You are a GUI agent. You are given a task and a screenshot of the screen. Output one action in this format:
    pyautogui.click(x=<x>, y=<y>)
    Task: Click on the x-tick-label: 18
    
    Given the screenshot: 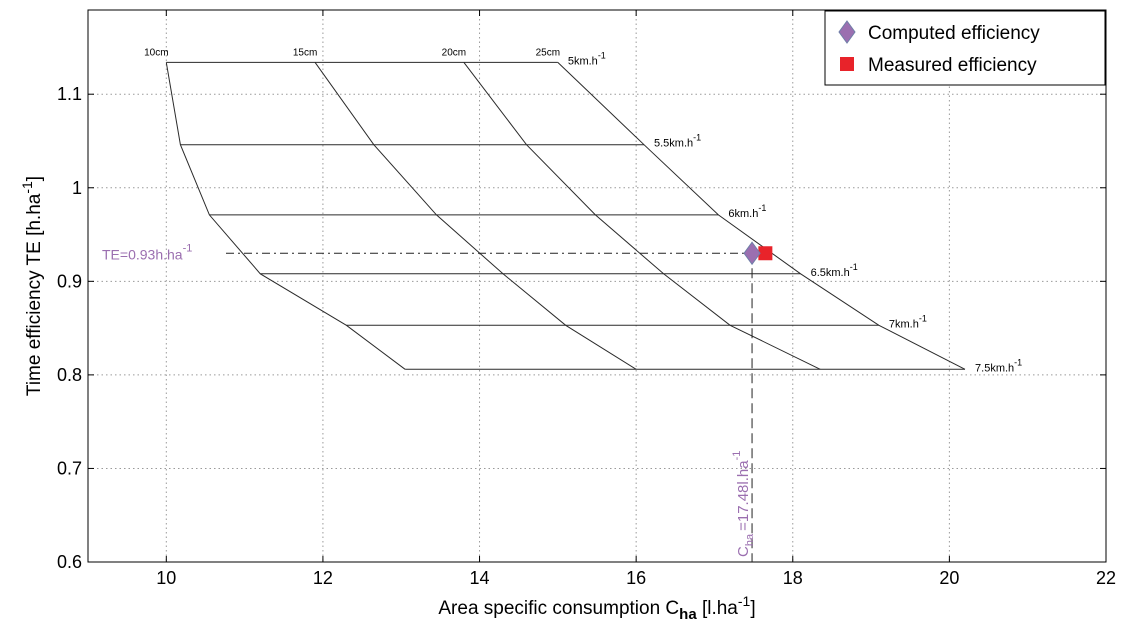 What is the action you would take?
    pyautogui.click(x=793, y=578)
    